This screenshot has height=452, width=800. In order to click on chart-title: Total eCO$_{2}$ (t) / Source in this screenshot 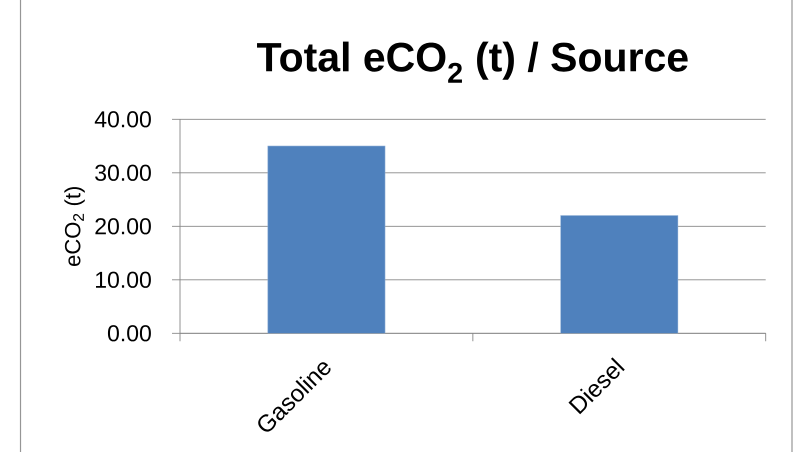, I will do `click(472, 62)`.